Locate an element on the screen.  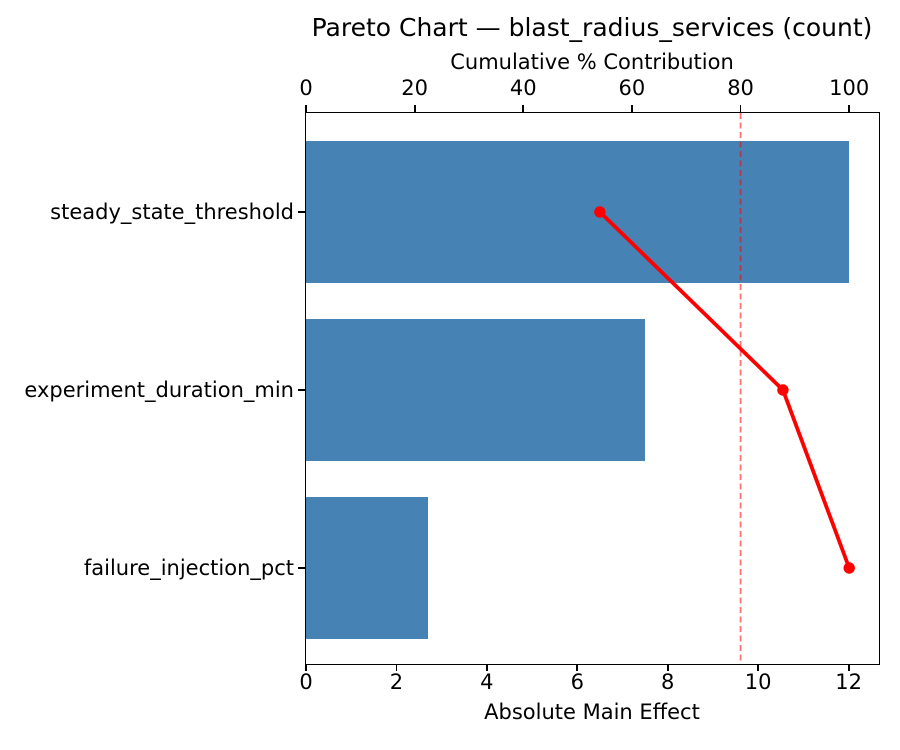
top-tick-label: 40 is located at coordinates (523, 88).